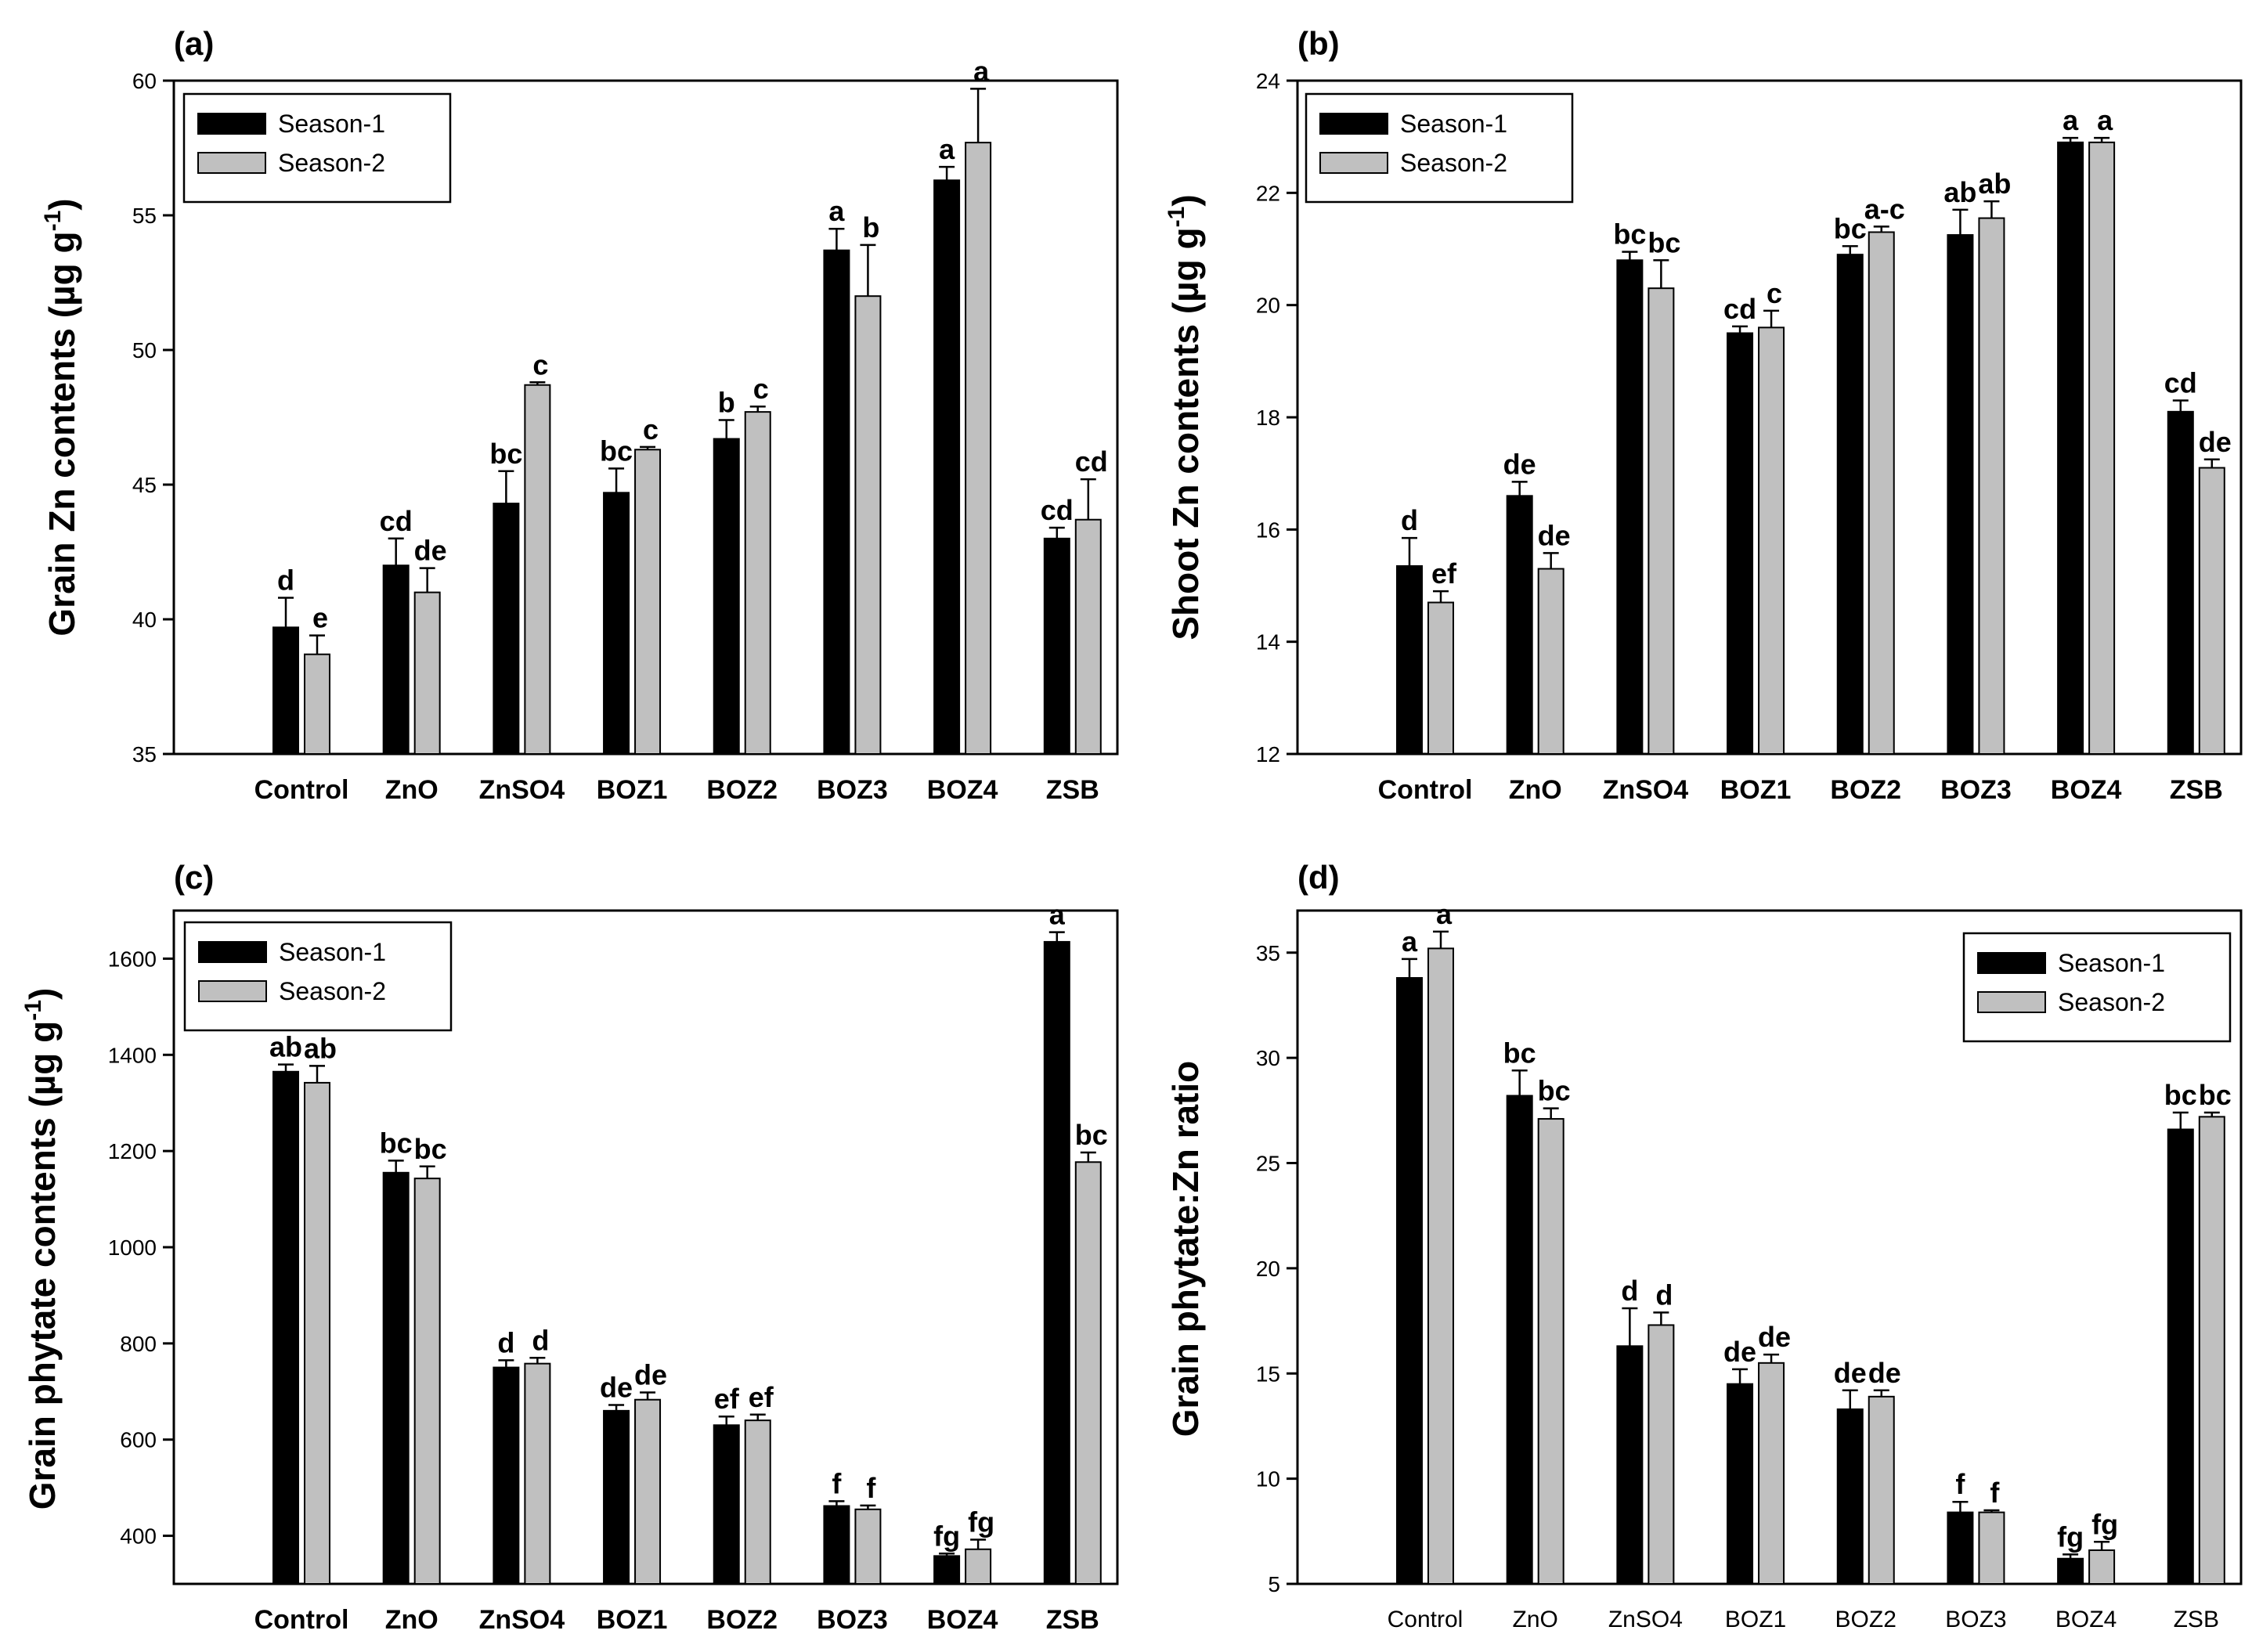 The width and height of the screenshot is (2252, 1652). What do you see at coordinates (61, 417) in the screenshot?
I see `y-axis-label: Grain Zn contents (µg g-1)` at bounding box center [61, 417].